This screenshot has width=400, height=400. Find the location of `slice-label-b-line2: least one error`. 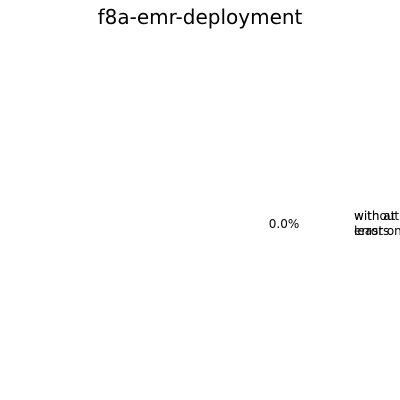

slice-label-b-line2: least one error is located at coordinates (377, 231).